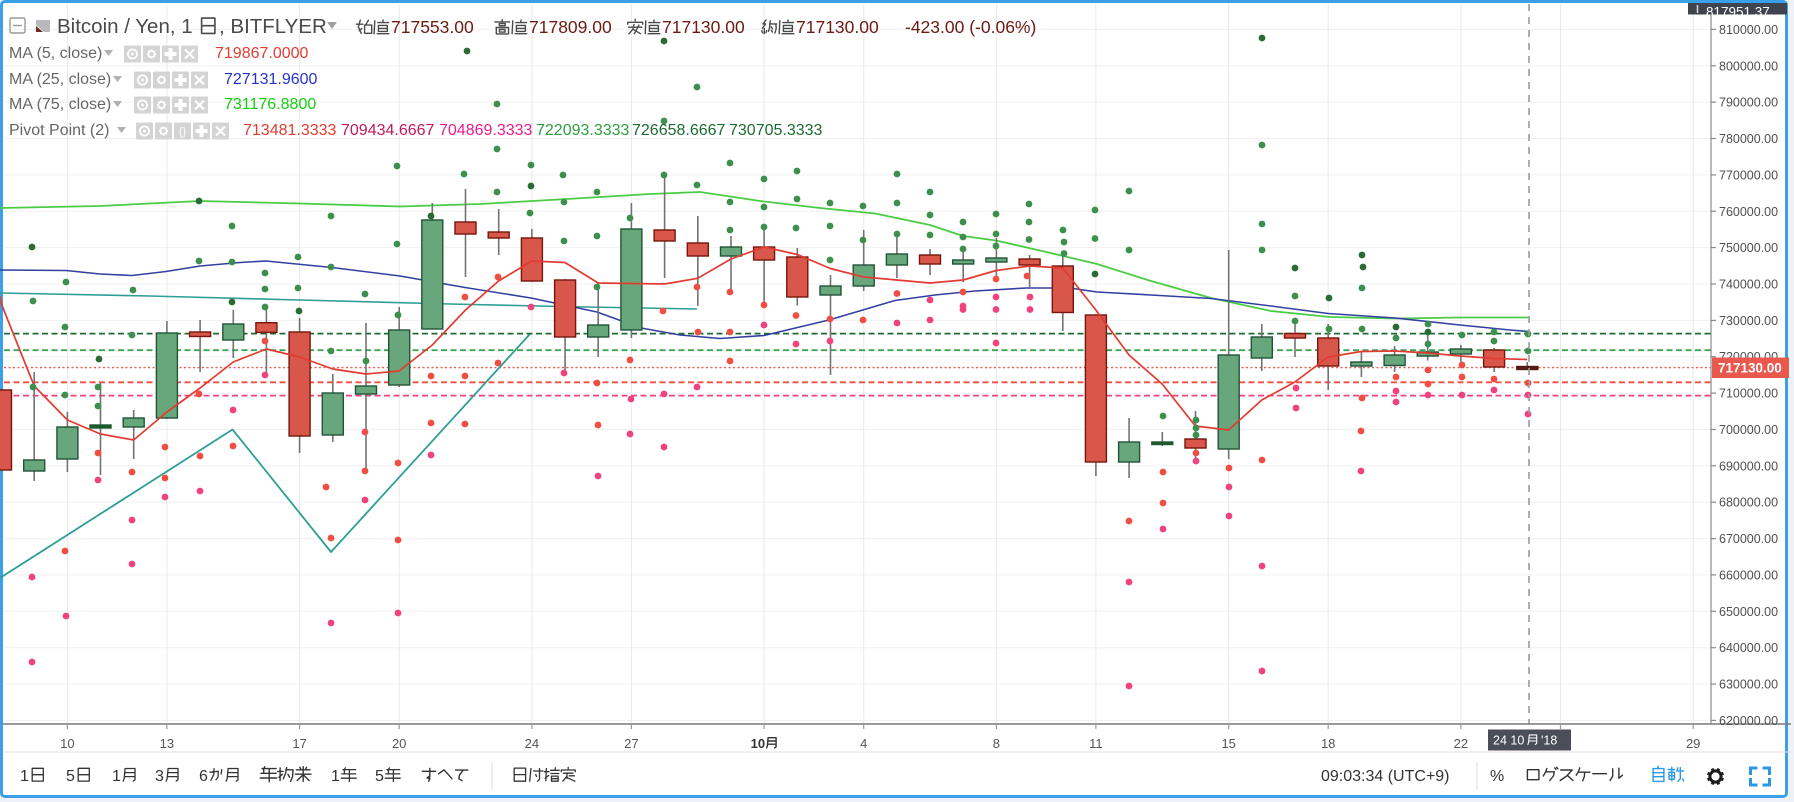 The height and width of the screenshot is (802, 1794). I want to click on svg-text: 4, so click(863, 743).